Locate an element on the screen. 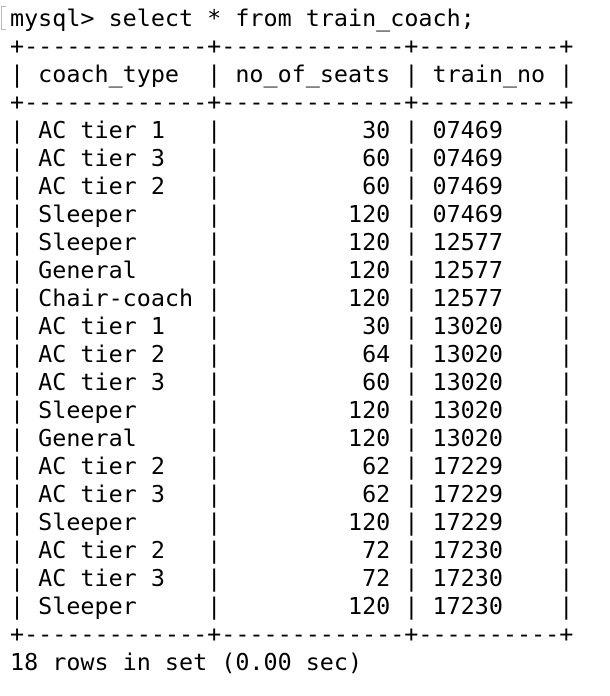  result-summary: 18 rows in set (0.00 sec) is located at coordinates (186, 662).